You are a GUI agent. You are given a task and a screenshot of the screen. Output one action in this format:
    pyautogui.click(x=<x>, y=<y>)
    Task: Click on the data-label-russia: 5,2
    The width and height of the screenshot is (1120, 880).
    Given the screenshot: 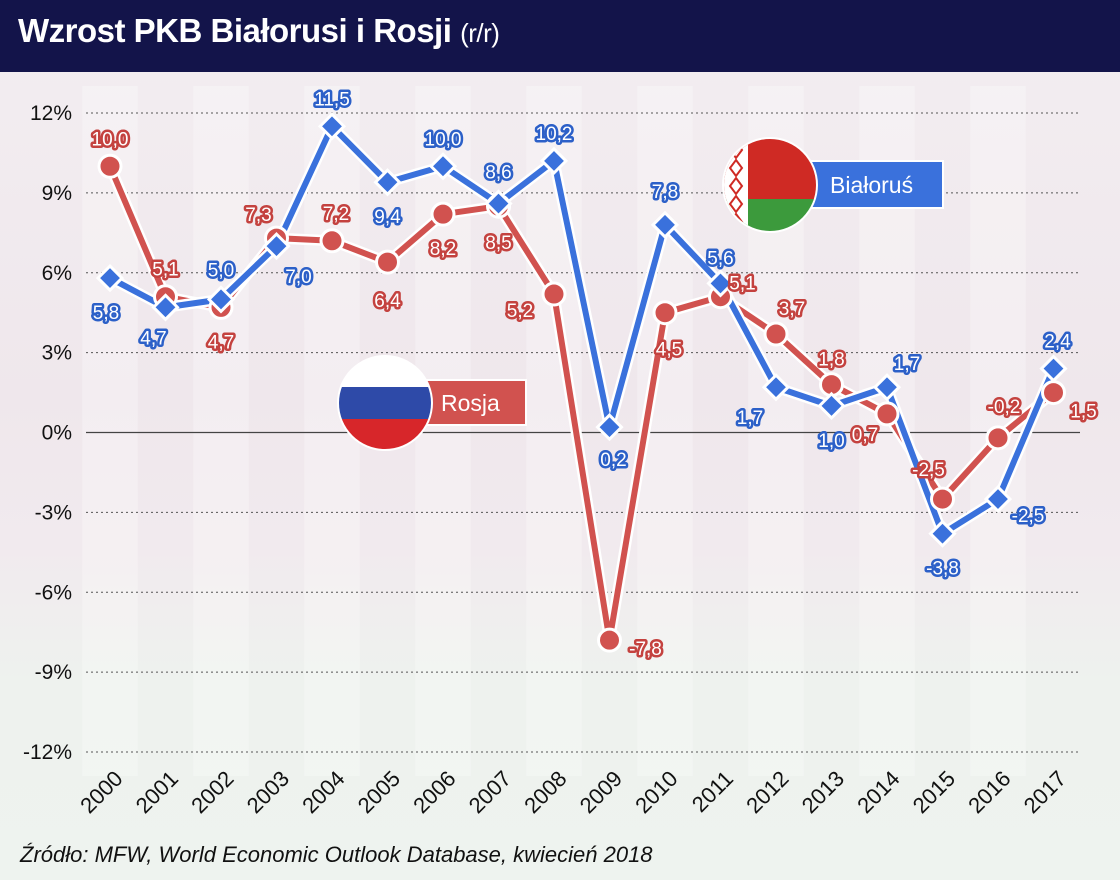 What is the action you would take?
    pyautogui.click(x=520, y=311)
    